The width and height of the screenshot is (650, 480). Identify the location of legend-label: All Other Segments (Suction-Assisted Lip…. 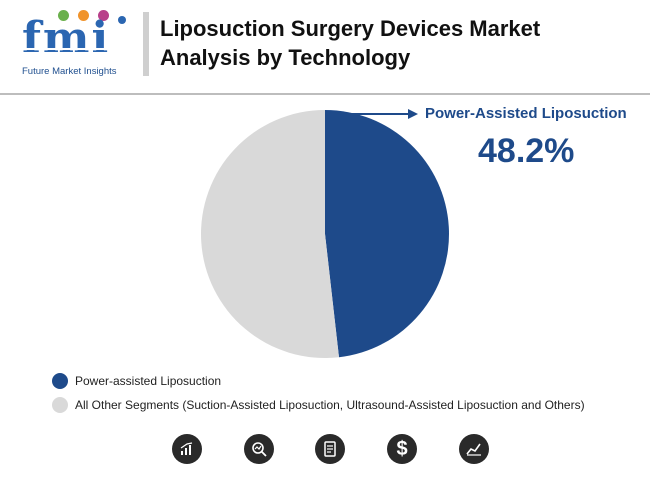
(330, 405).